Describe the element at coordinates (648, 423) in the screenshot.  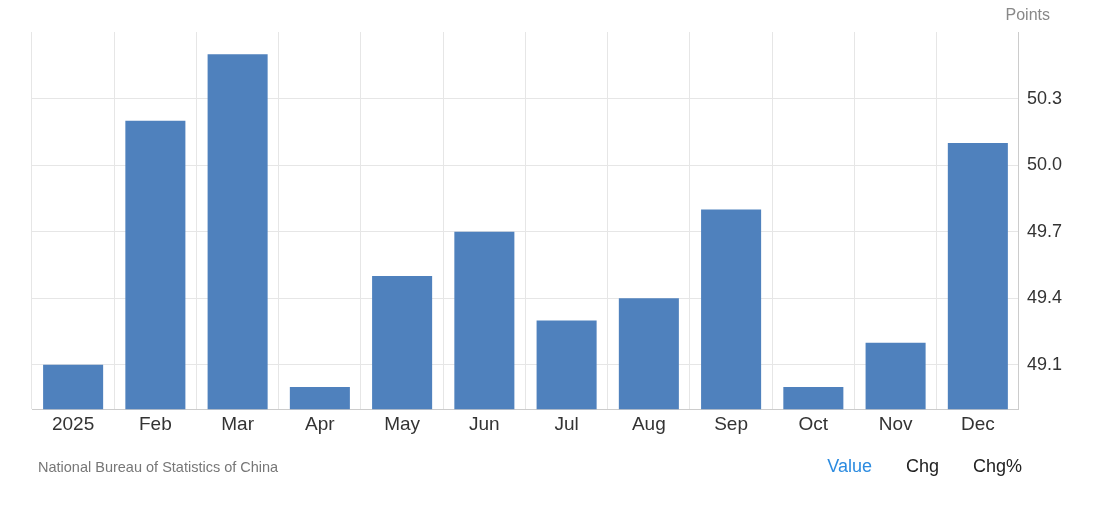
I see `x-tick-label: Aug` at that location.